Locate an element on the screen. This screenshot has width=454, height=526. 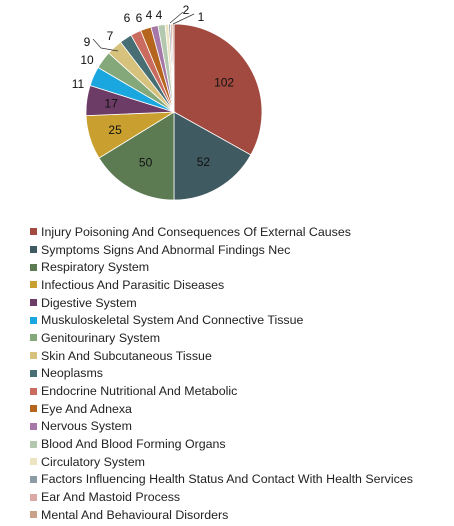
pie-slices is located at coordinates (174, 112).